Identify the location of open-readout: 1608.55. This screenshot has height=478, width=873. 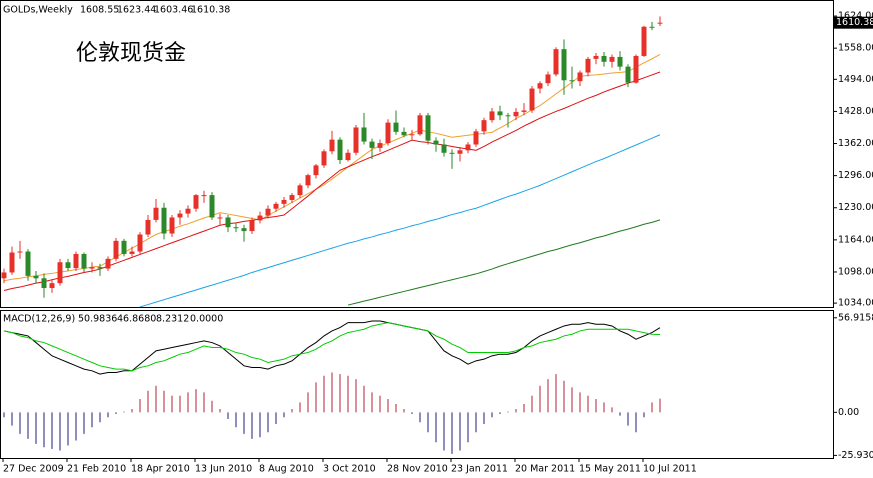
(99, 10).